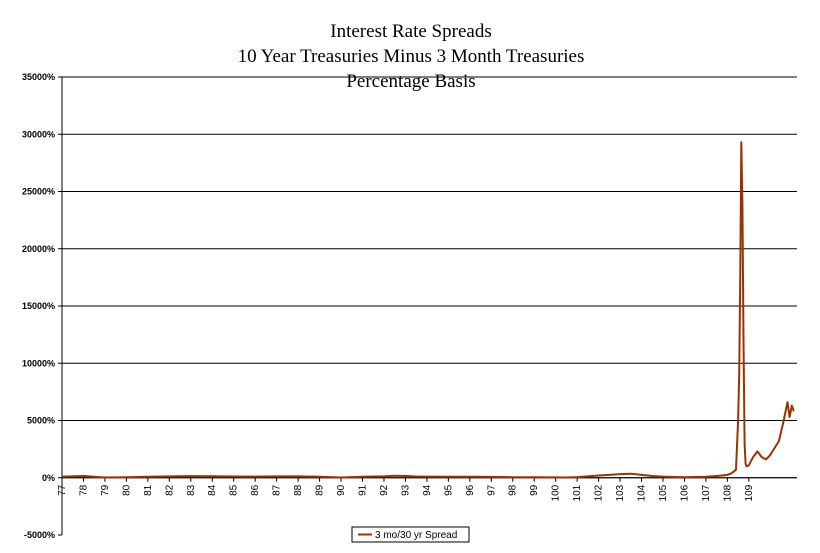  What do you see at coordinates (38, 363) in the screenshot?
I see `y-tick-label: 10000%` at bounding box center [38, 363].